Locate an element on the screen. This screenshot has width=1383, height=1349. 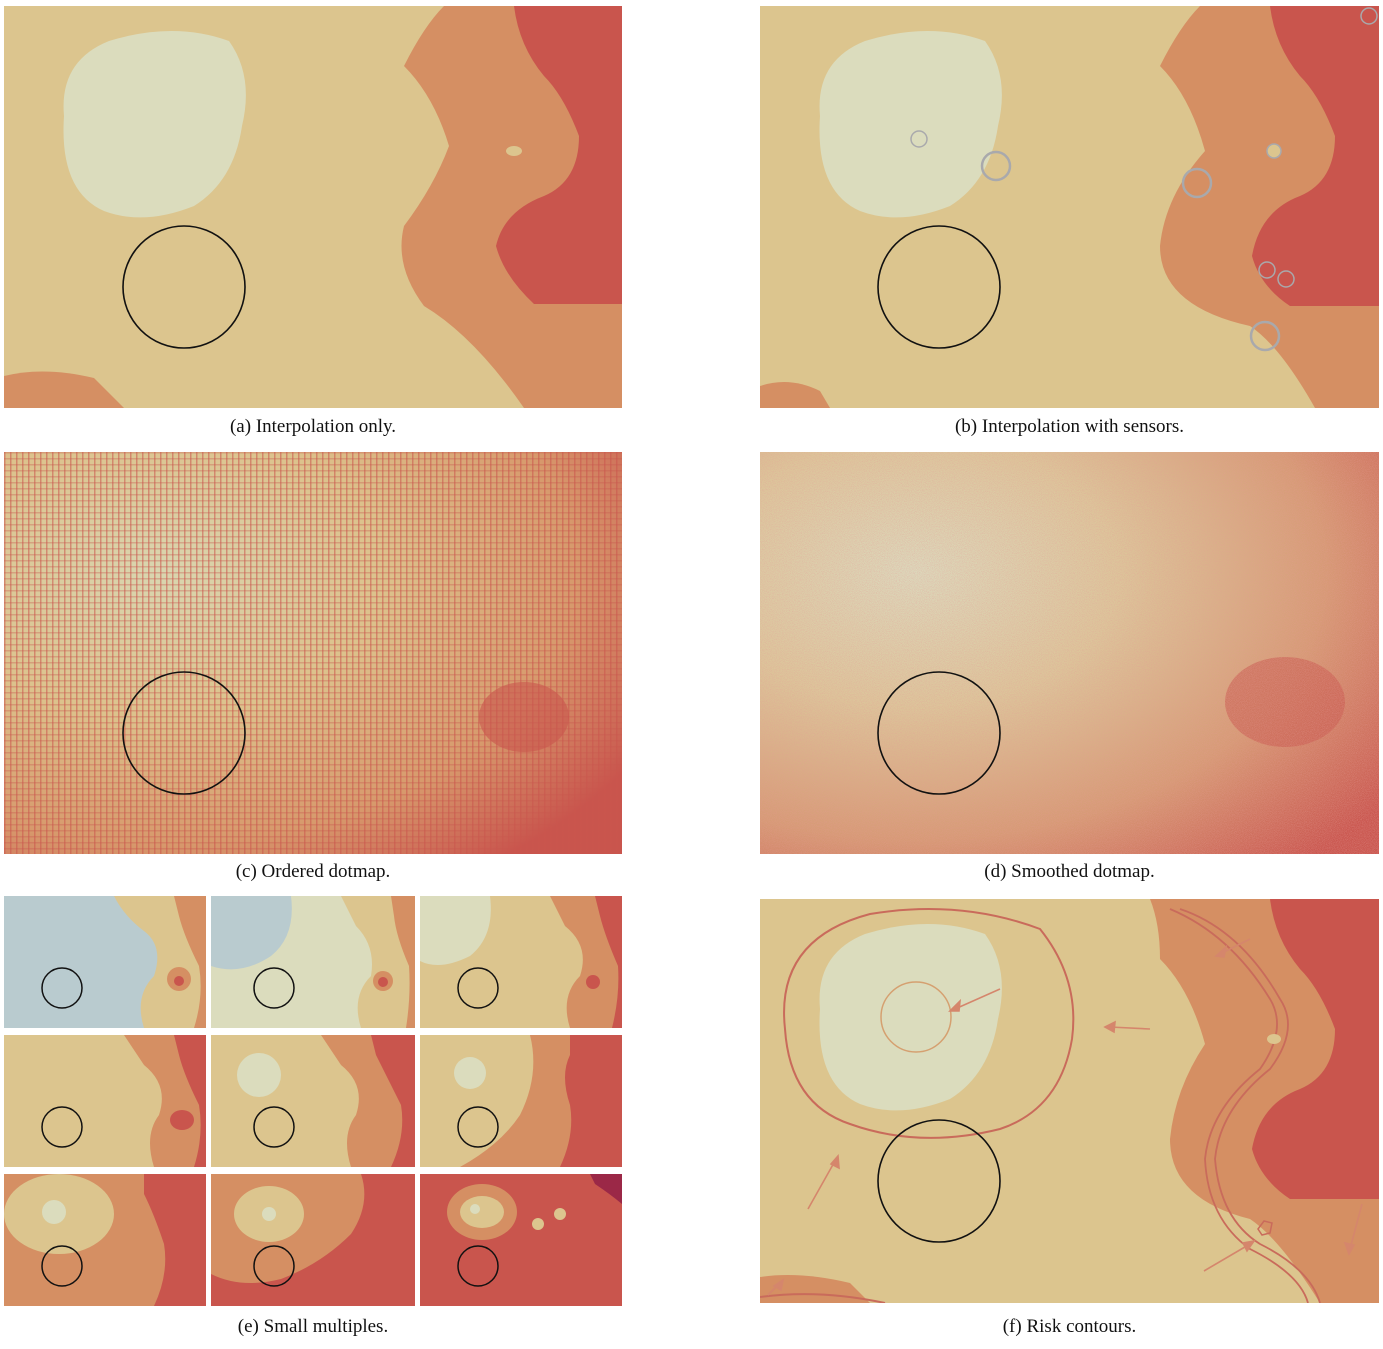
caption-c: (c) Ordered dotmap. is located at coordinates (313, 872).